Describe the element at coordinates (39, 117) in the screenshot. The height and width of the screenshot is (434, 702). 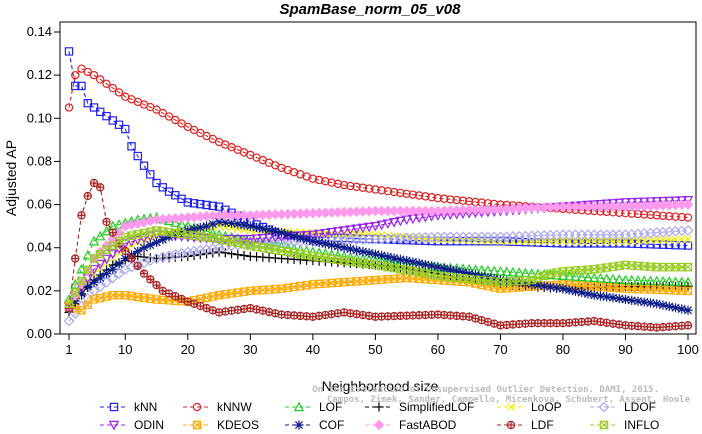
I see `y-tick-label: 0.10` at that location.